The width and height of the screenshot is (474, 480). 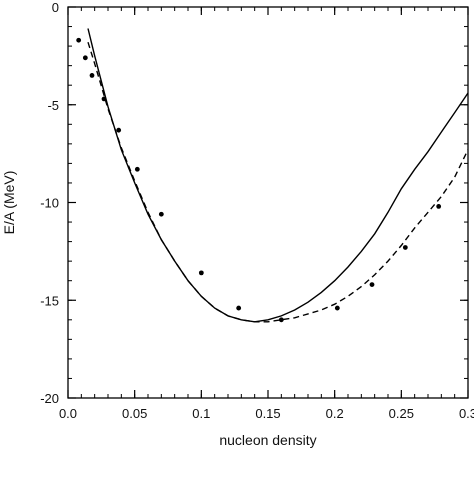 What do you see at coordinates (267, 440) in the screenshot?
I see `x-axis-label: nucleon density` at bounding box center [267, 440].